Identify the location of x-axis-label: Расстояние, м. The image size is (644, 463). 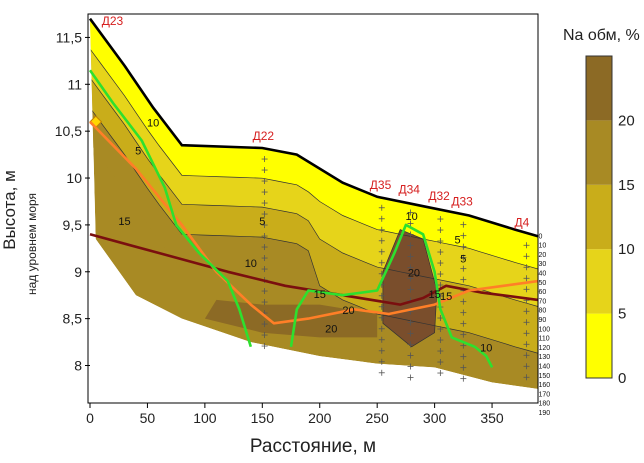
(313, 446).